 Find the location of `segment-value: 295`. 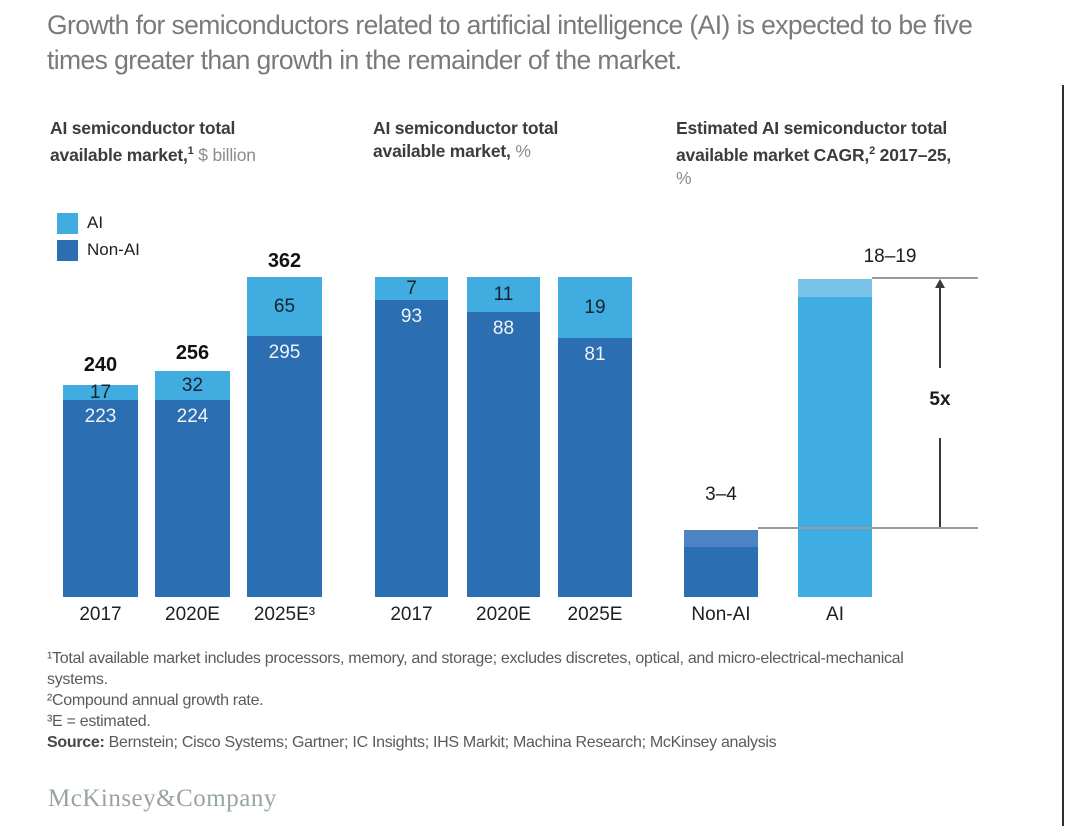

segment-value: 295 is located at coordinates (284, 352).